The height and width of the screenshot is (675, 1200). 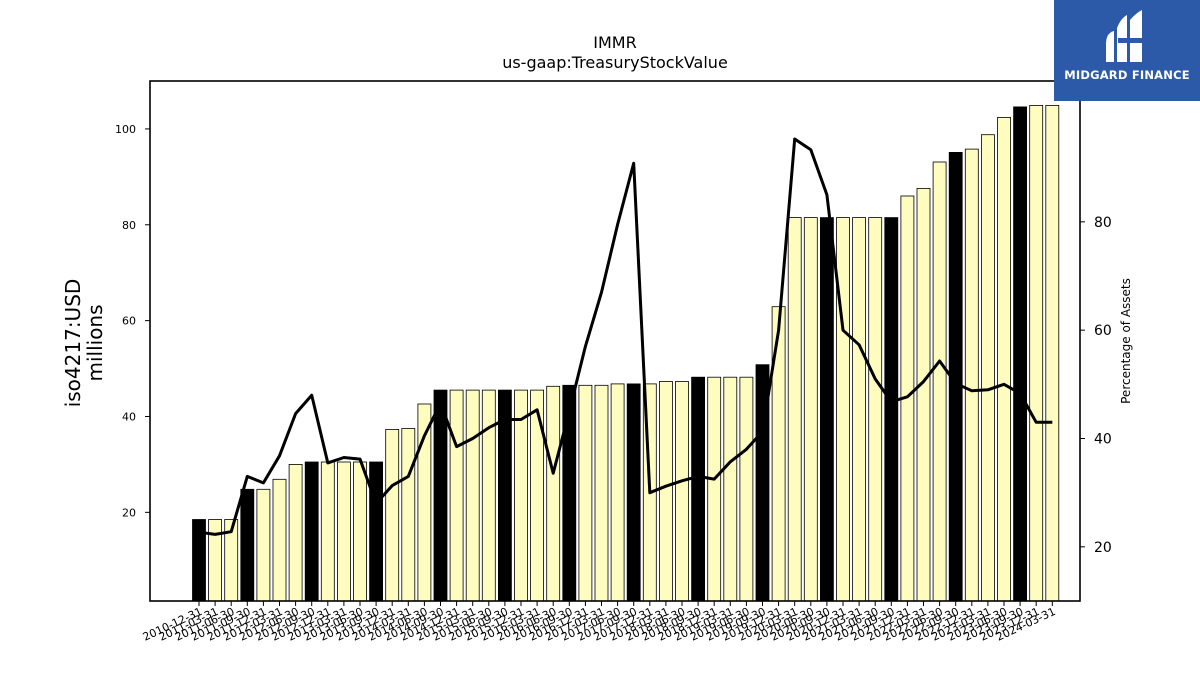 I want to click on y2-axis-label: Percentage of Assets, so click(x=1126, y=341).